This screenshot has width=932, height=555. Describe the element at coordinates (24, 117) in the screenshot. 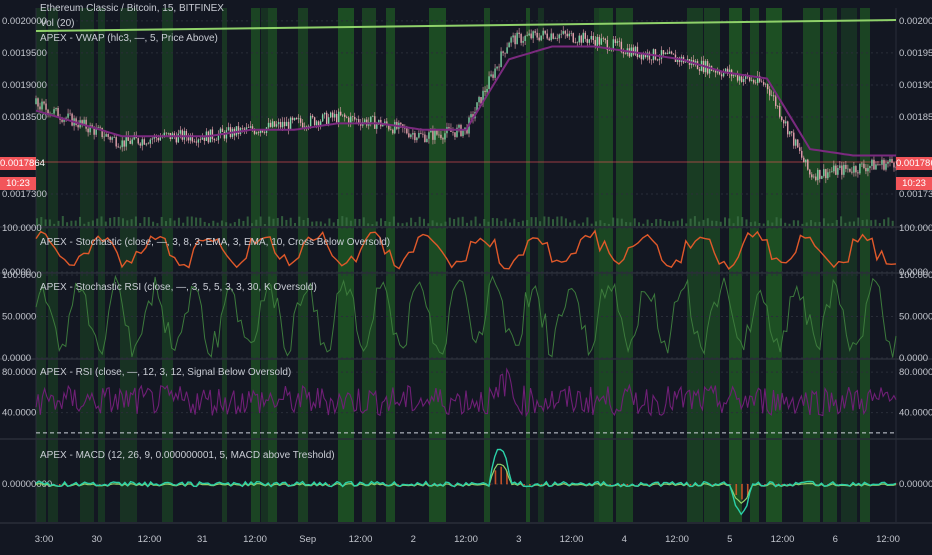

I see `price-tick-left: 0.0018500` at that location.